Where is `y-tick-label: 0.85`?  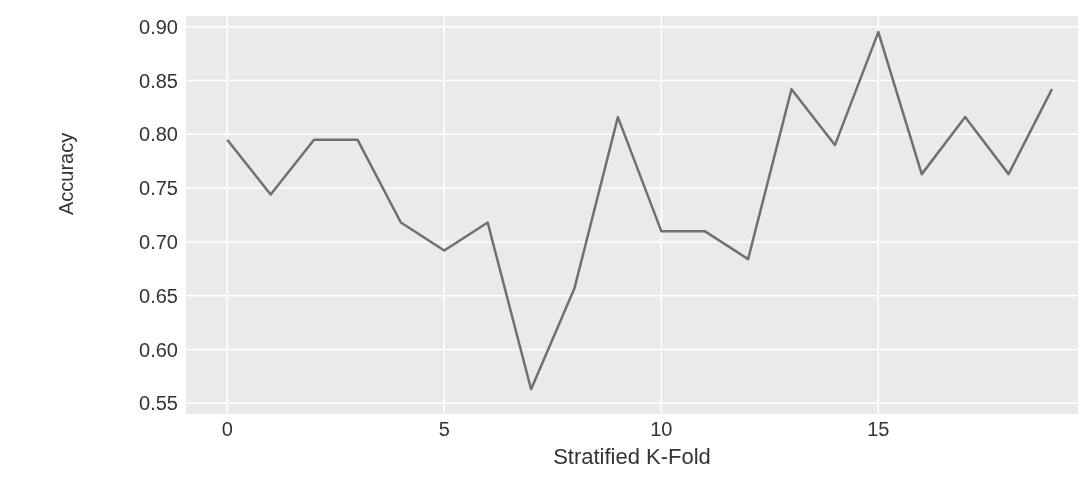
y-tick-label: 0.85 is located at coordinates (158, 80).